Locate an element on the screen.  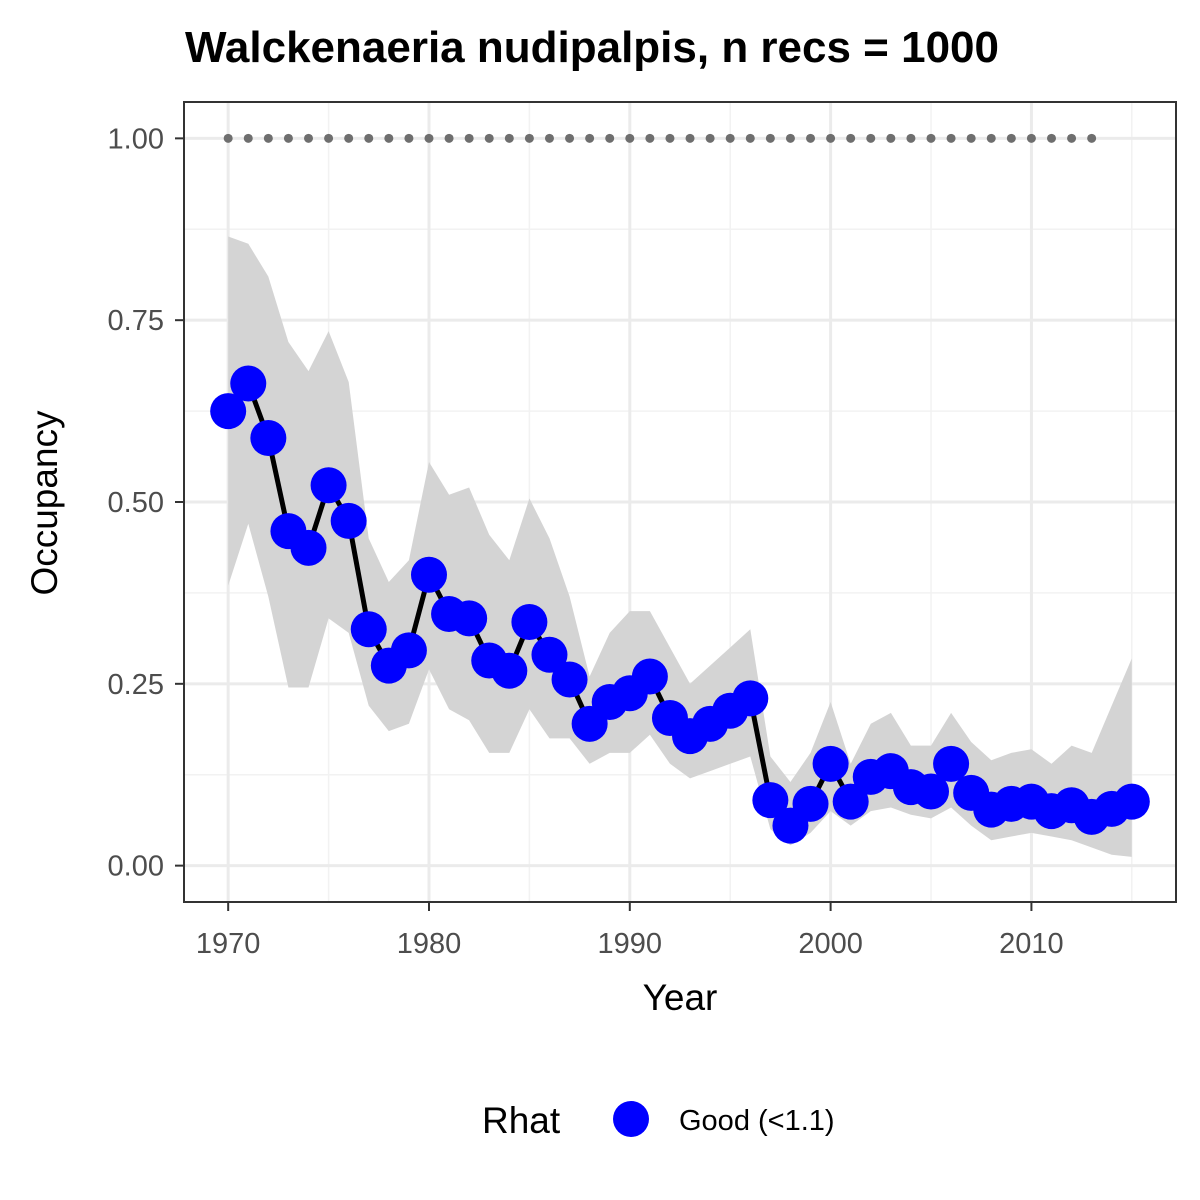
x-axis-title: Year is located at coordinates (680, 997).